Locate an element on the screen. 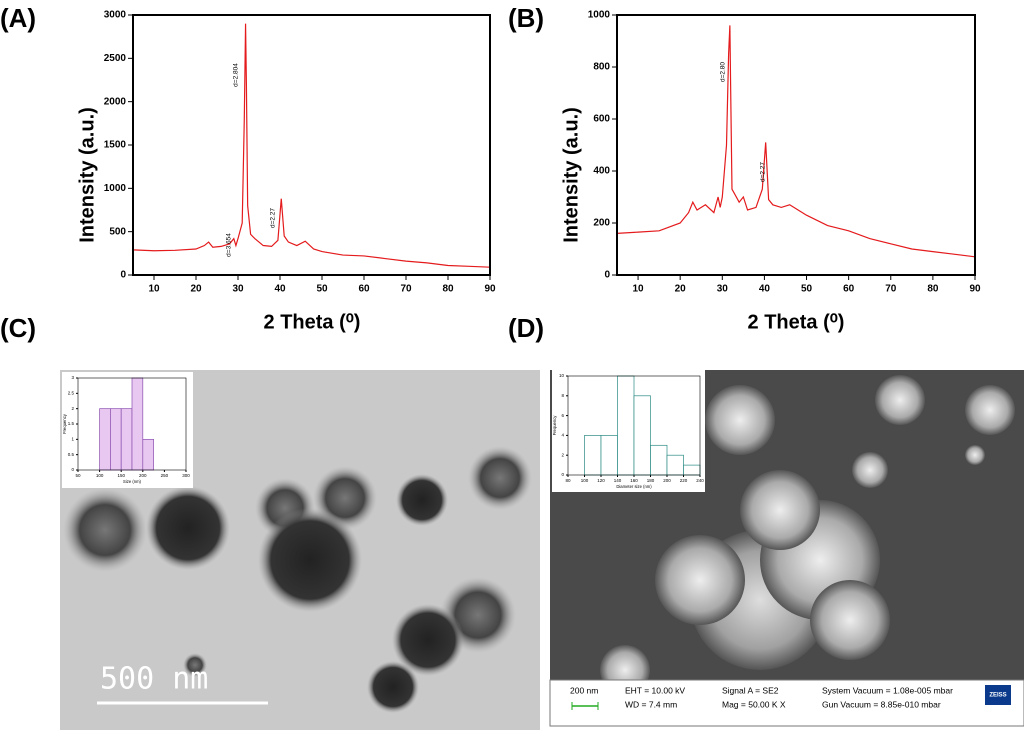  brand: ZEISS is located at coordinates (997, 696).